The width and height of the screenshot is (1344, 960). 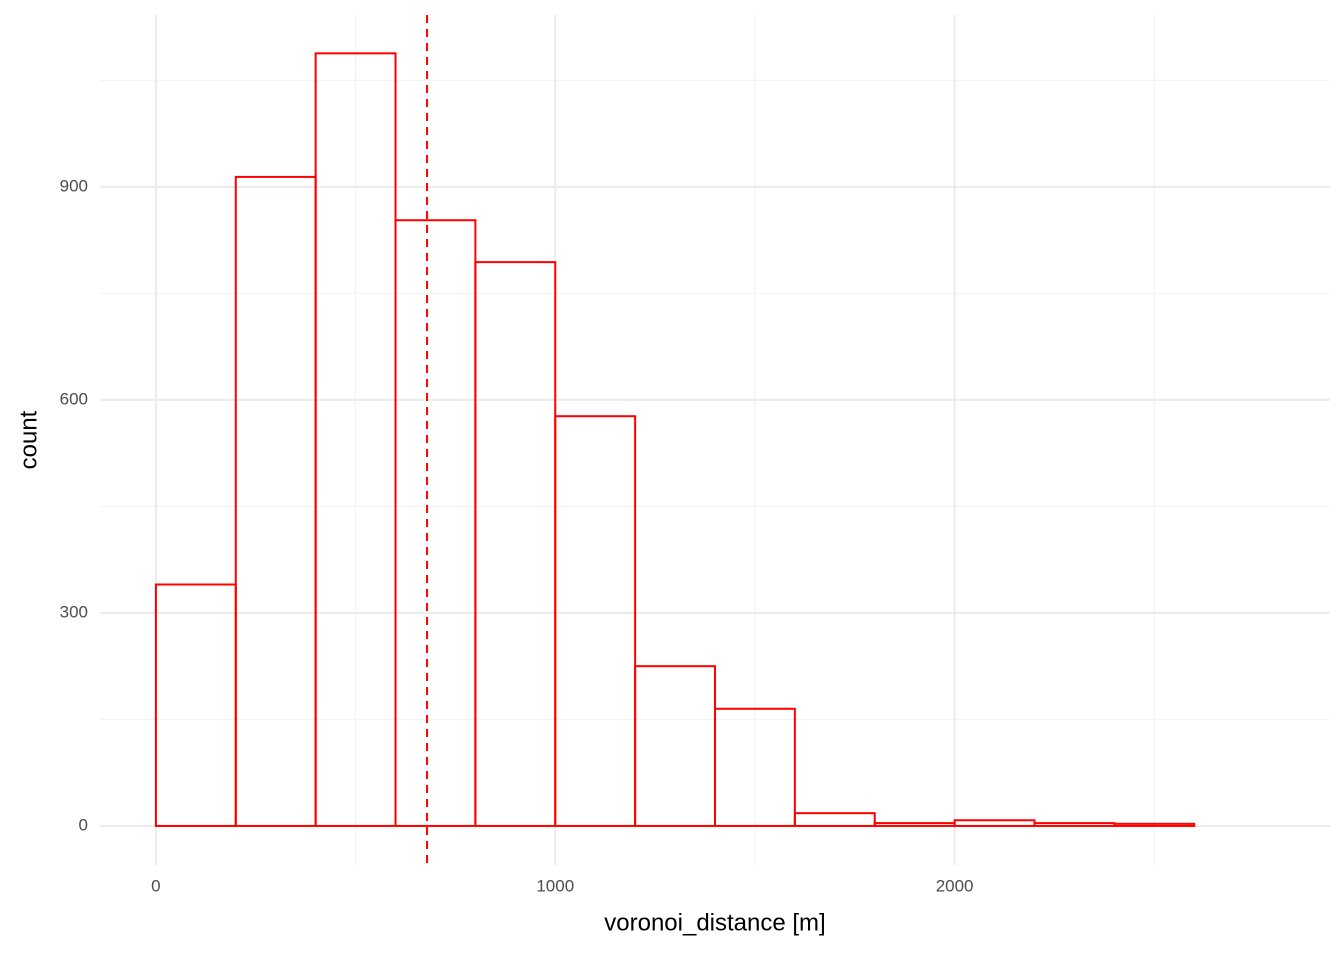 What do you see at coordinates (74, 611) in the screenshot?
I see `y-tick-label: 300` at bounding box center [74, 611].